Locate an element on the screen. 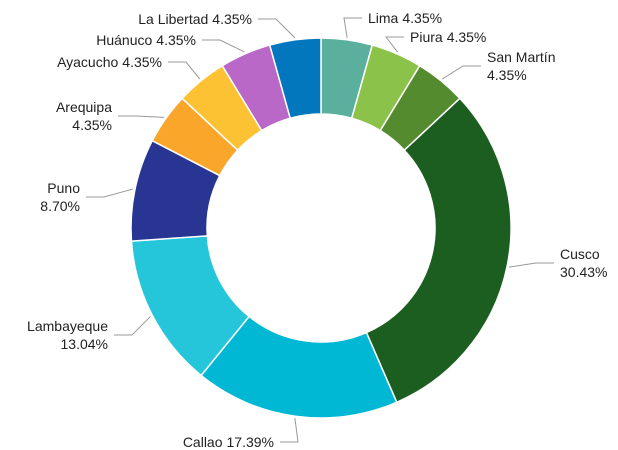 The image size is (618, 450). value-label: 13.04% is located at coordinates (84, 344).